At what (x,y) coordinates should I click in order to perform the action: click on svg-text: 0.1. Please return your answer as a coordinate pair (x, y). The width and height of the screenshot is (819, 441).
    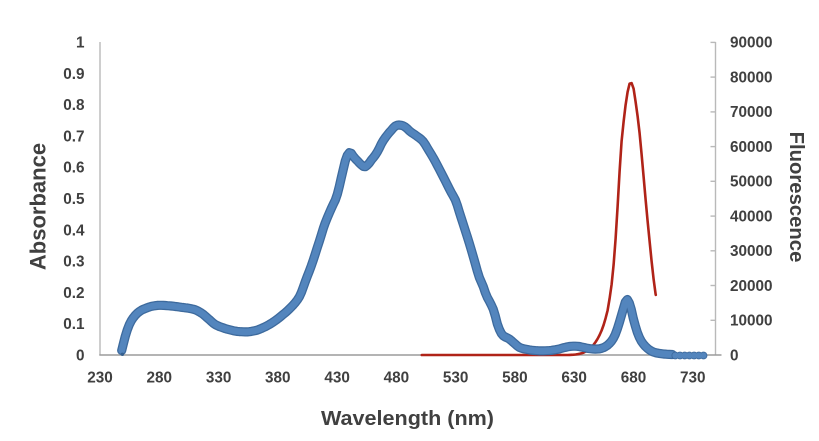
    Looking at the image, I should click on (74, 324).